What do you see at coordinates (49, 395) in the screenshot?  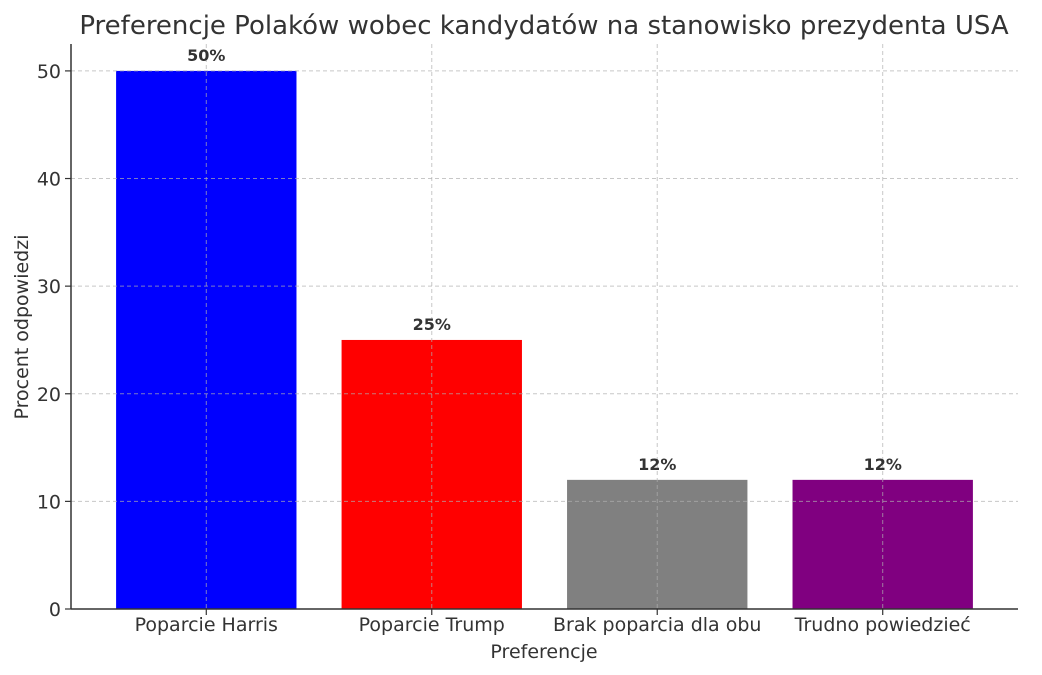 I see `y-tick-label: 20` at bounding box center [49, 395].